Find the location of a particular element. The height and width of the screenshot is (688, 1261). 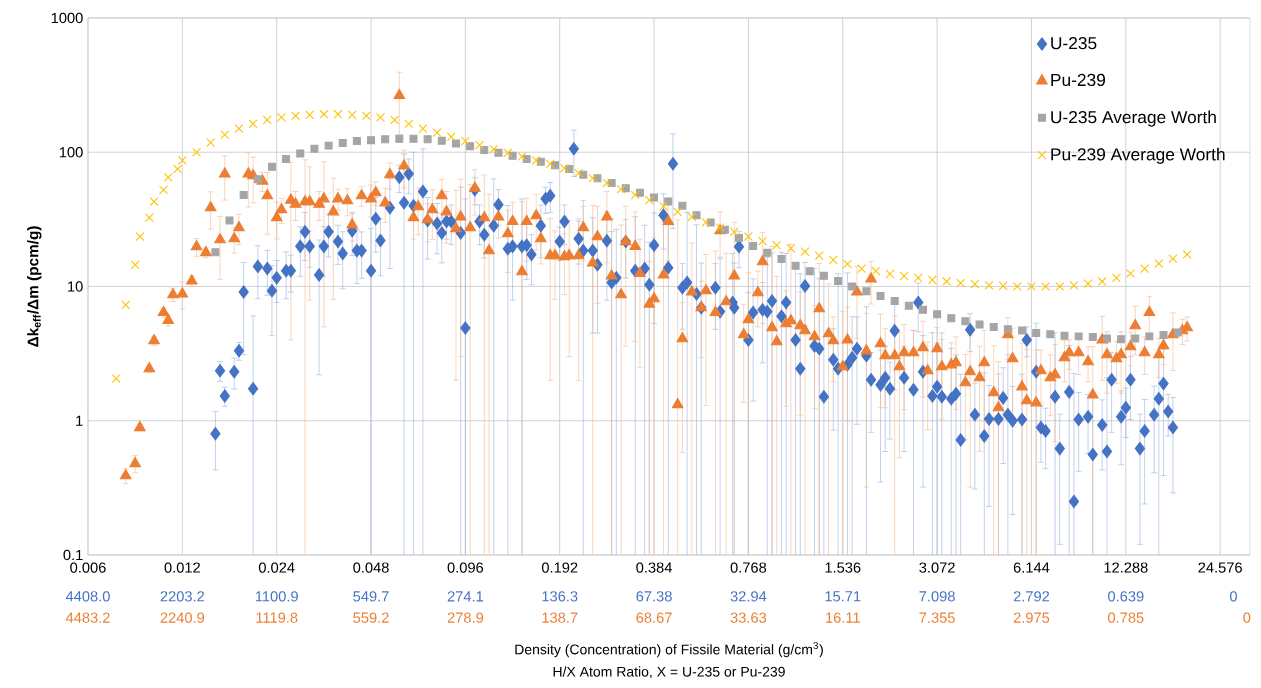

text: 1100.9 is located at coordinates (276, 596).